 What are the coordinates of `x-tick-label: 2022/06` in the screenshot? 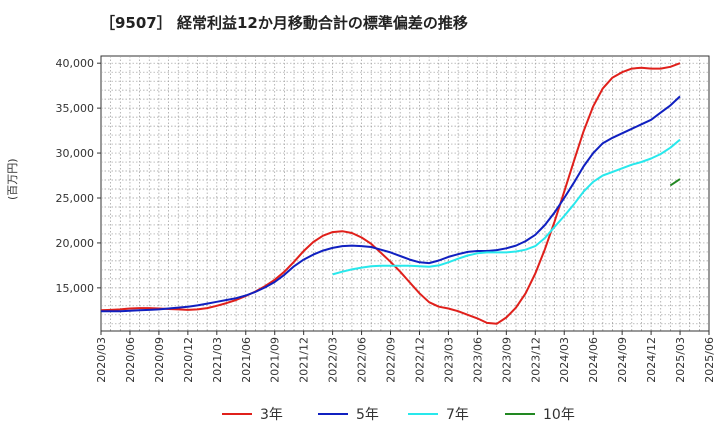 It's located at (362, 360).